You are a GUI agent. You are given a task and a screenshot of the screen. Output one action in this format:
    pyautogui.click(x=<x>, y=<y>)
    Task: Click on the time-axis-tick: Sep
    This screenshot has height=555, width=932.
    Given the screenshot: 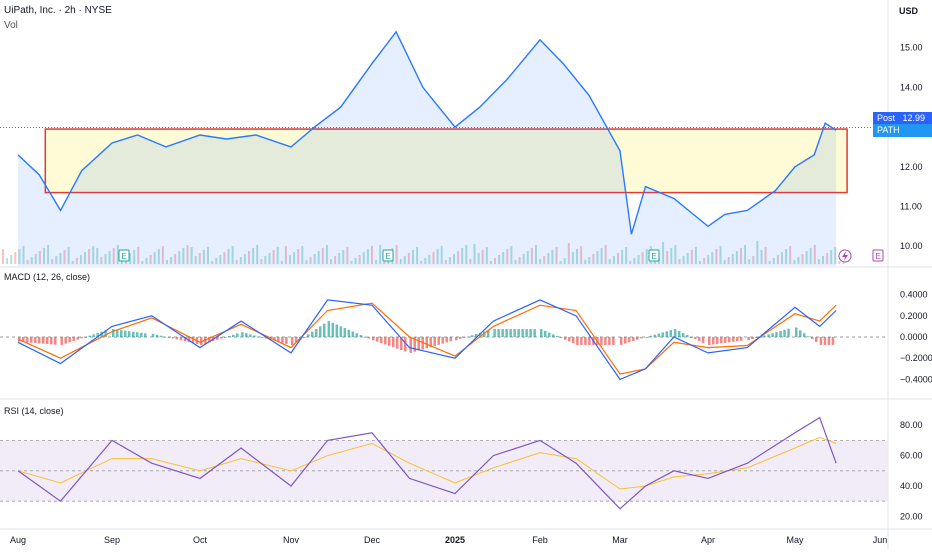 What is the action you would take?
    pyautogui.click(x=112, y=540)
    